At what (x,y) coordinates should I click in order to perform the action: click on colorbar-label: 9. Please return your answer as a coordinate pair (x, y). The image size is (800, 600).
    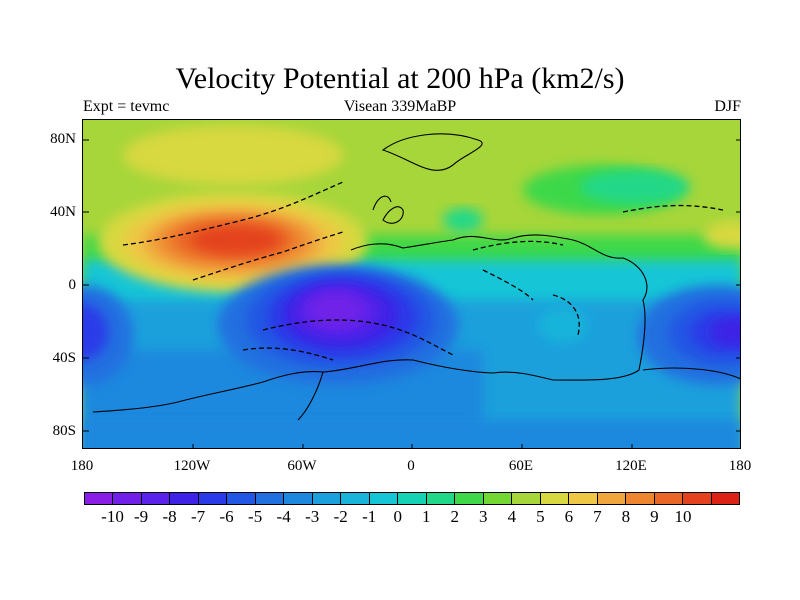
    Looking at the image, I should click on (654, 516).